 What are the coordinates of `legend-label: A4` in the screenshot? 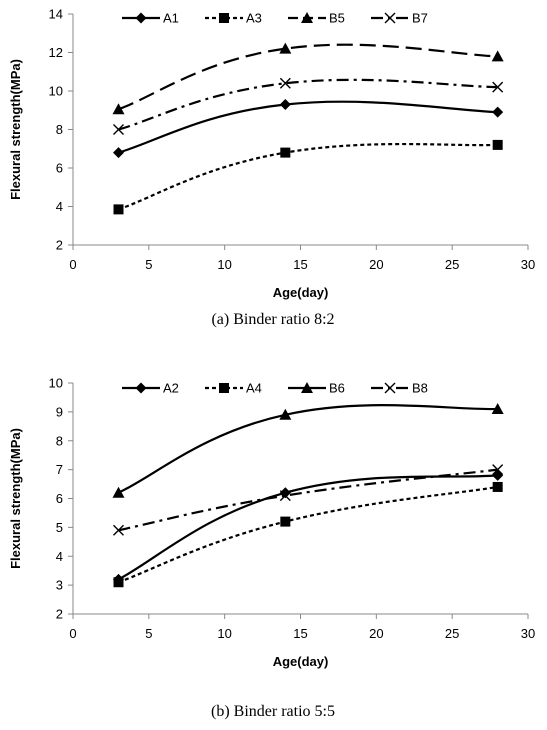 It's located at (254, 388).